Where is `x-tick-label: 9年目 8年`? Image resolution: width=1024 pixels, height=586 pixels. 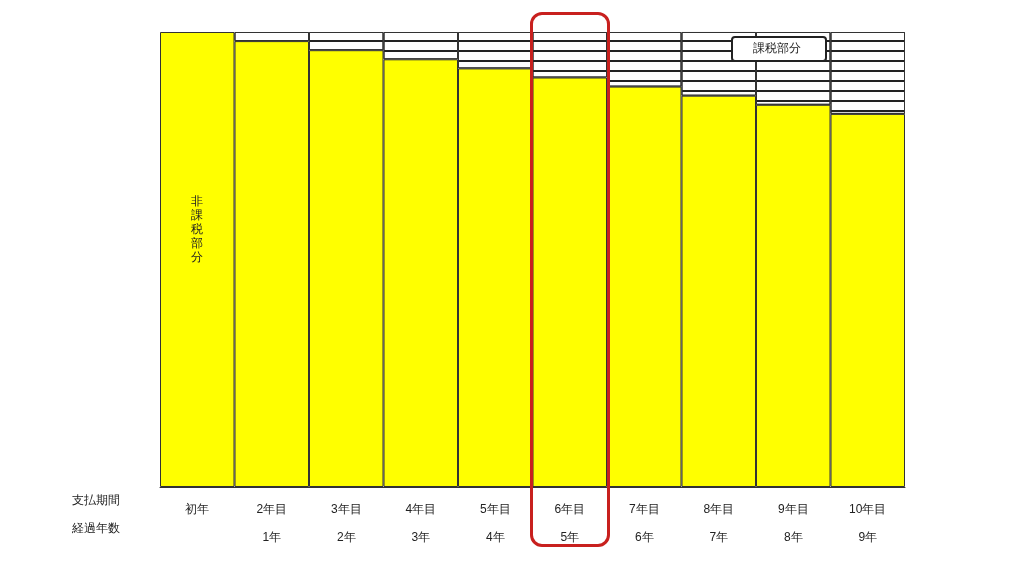 x-tick-label: 9年目 8年 is located at coordinates (793, 523).